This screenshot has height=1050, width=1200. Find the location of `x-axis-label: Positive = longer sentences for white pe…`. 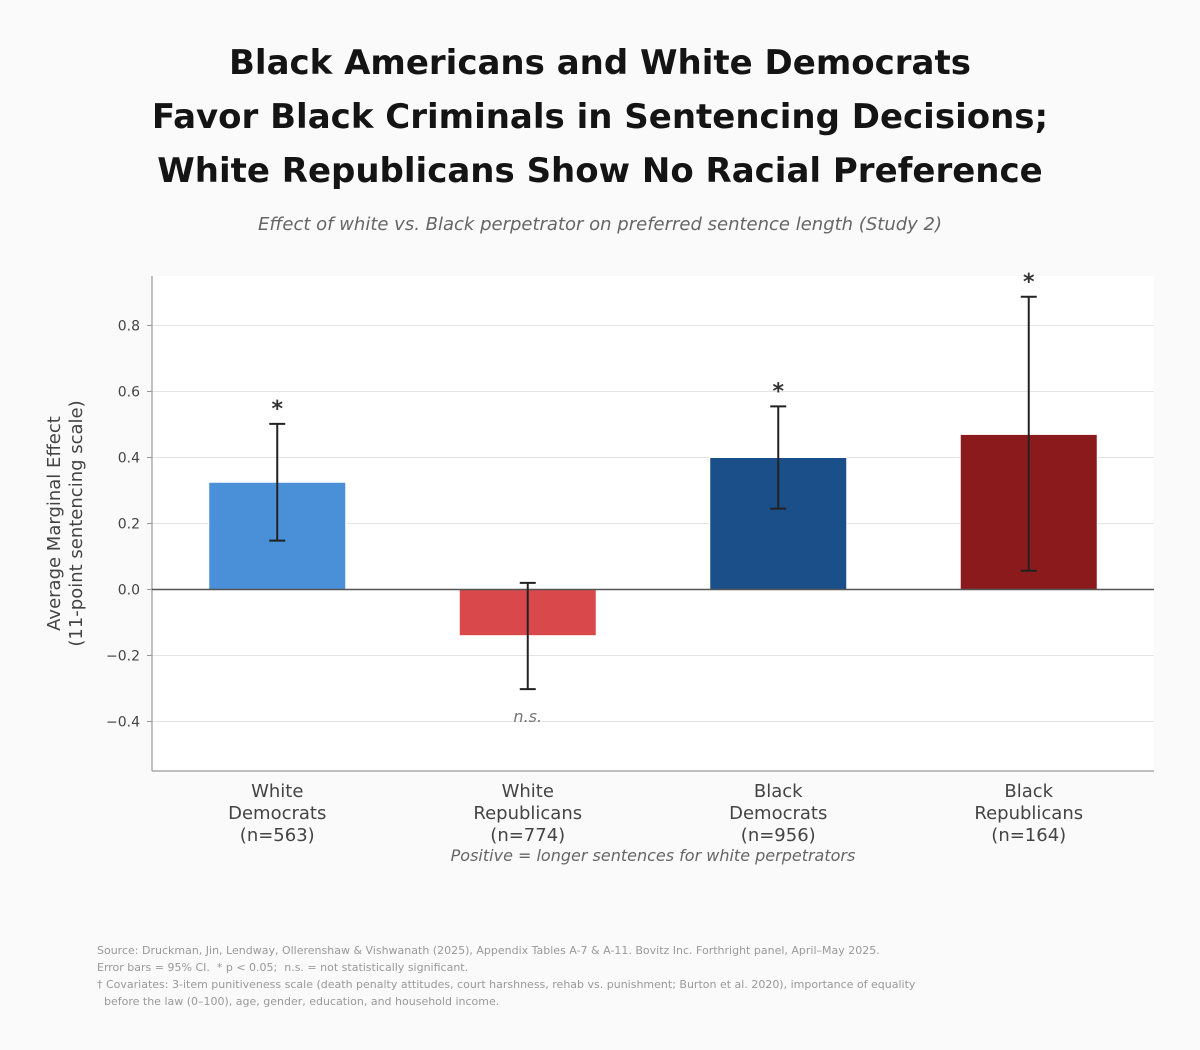

x-axis-label: Positive = longer sentences for white pe… is located at coordinates (653, 855).